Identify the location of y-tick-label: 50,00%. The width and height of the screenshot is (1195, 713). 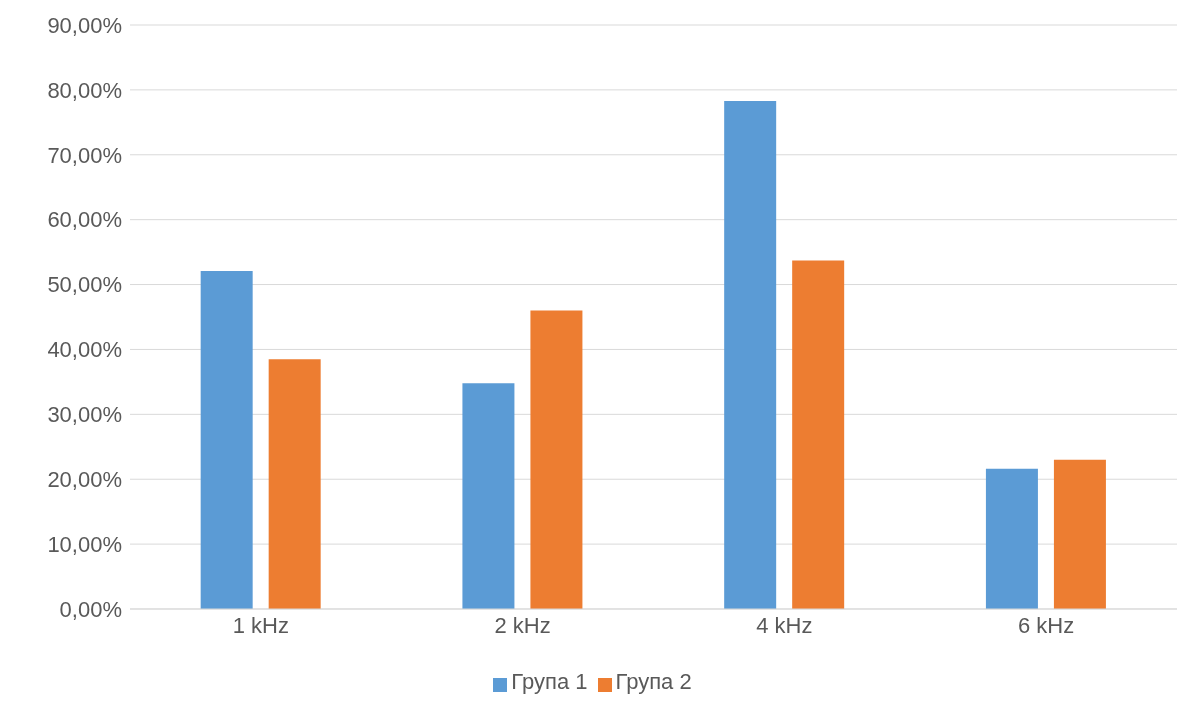
(84, 285).